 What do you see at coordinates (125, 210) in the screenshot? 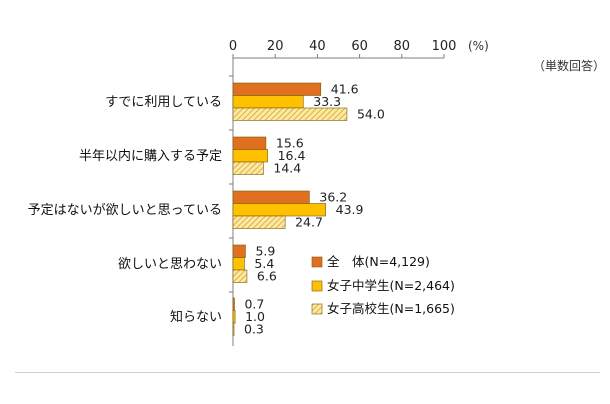
I see `category-label: 予定はないが欲しいと思っている` at bounding box center [125, 210].